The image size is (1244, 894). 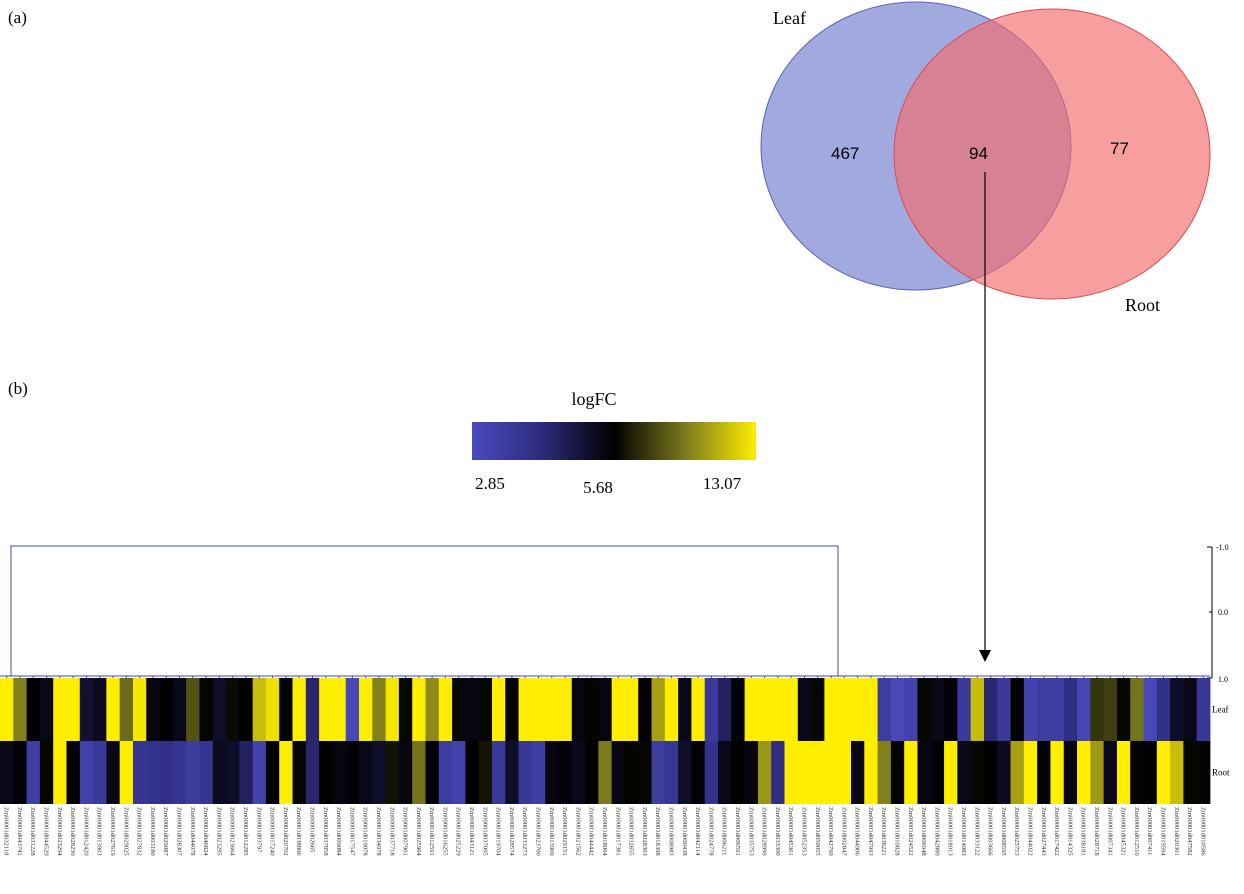 What do you see at coordinates (657, 831) in the screenshot?
I see `gene-label: Zm00001d018398` at bounding box center [657, 831].